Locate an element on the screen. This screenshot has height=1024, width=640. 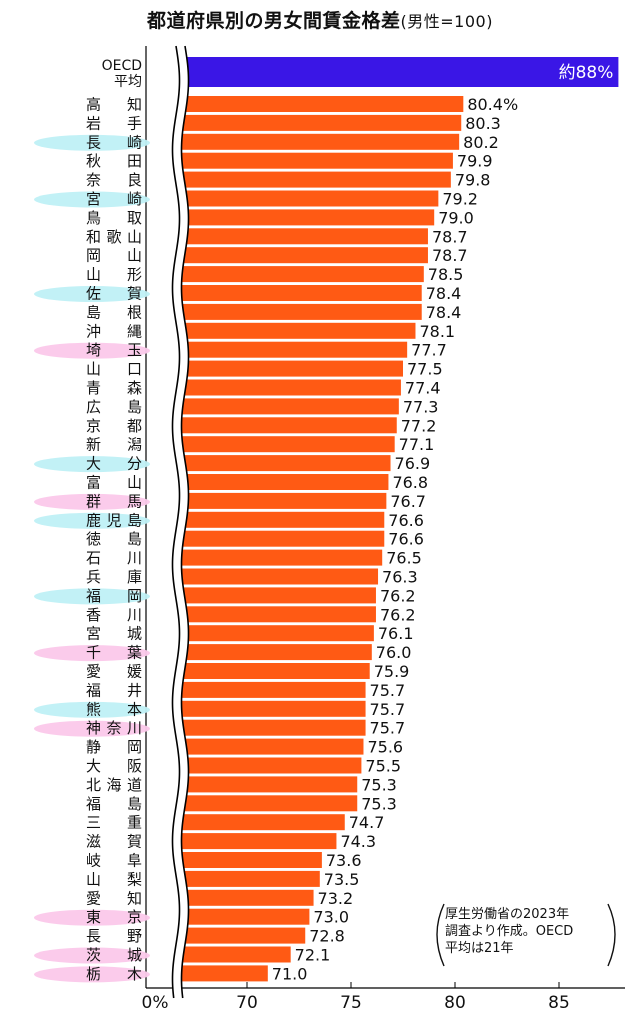
value-label: 78.5 is located at coordinates (446, 274).